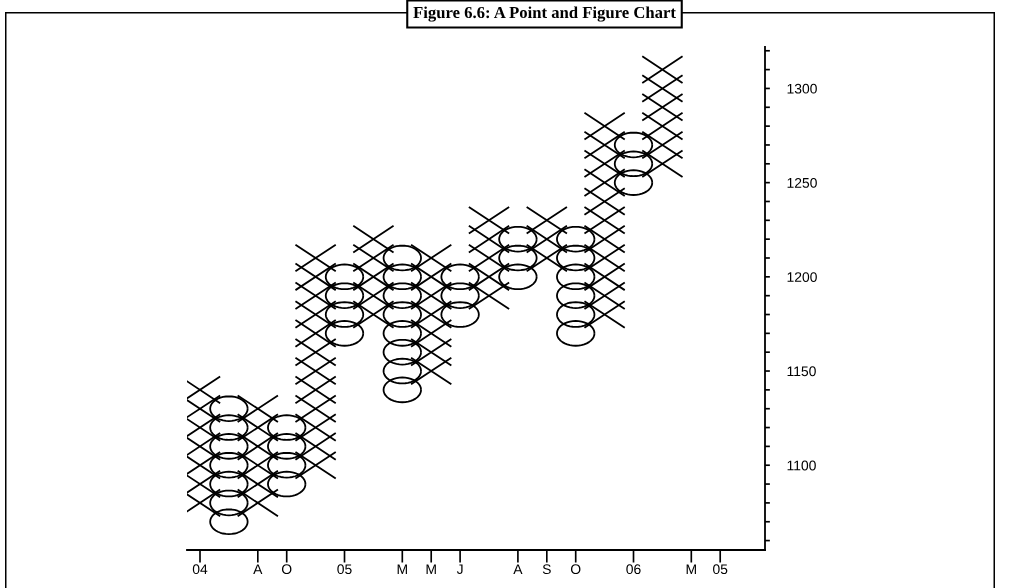 This screenshot has width=1009, height=588. What do you see at coordinates (633, 569) in the screenshot?
I see `x-tick-label: 06` at bounding box center [633, 569].